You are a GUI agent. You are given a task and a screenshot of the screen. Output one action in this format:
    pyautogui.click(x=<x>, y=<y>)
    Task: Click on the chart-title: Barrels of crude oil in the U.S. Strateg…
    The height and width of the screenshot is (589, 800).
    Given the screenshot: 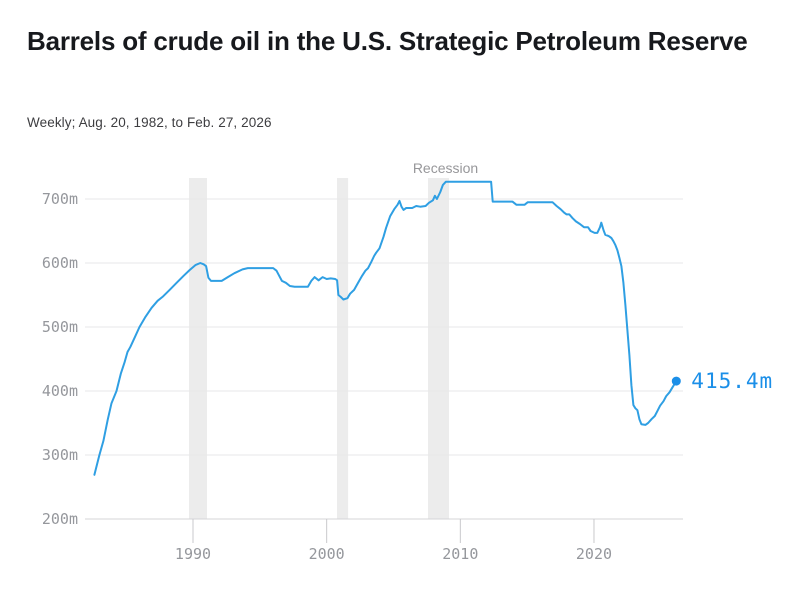 What is the action you would take?
    pyautogui.click(x=387, y=41)
    